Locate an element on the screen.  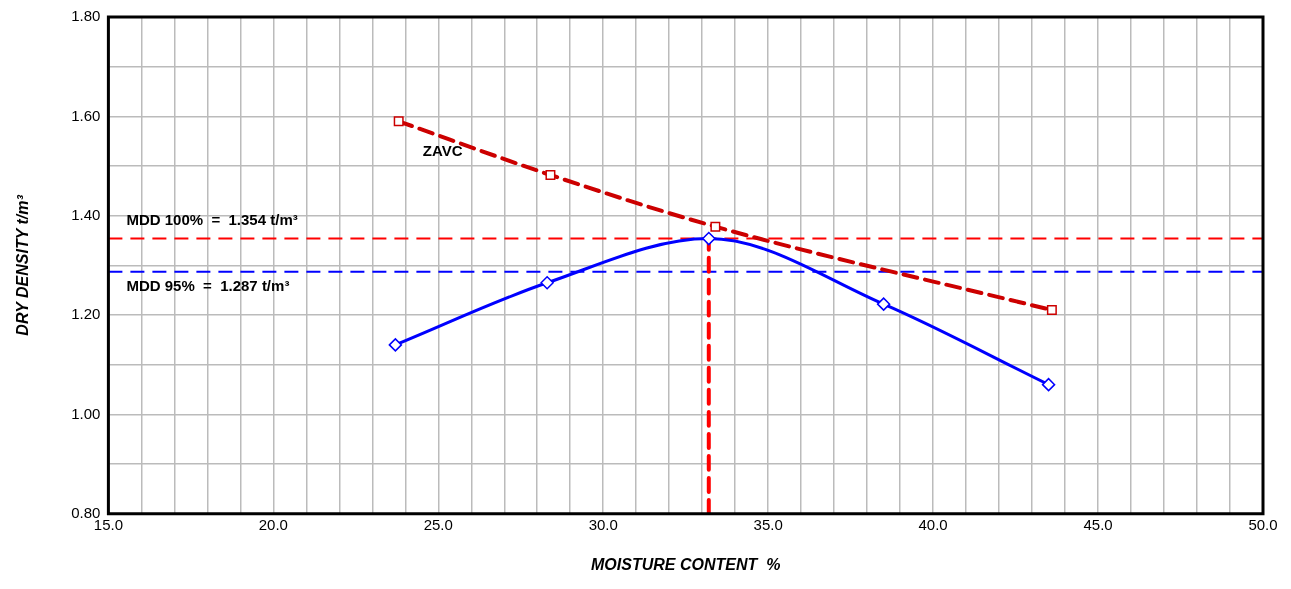
x-tick-label: 45.0 is located at coordinates (1098, 524).